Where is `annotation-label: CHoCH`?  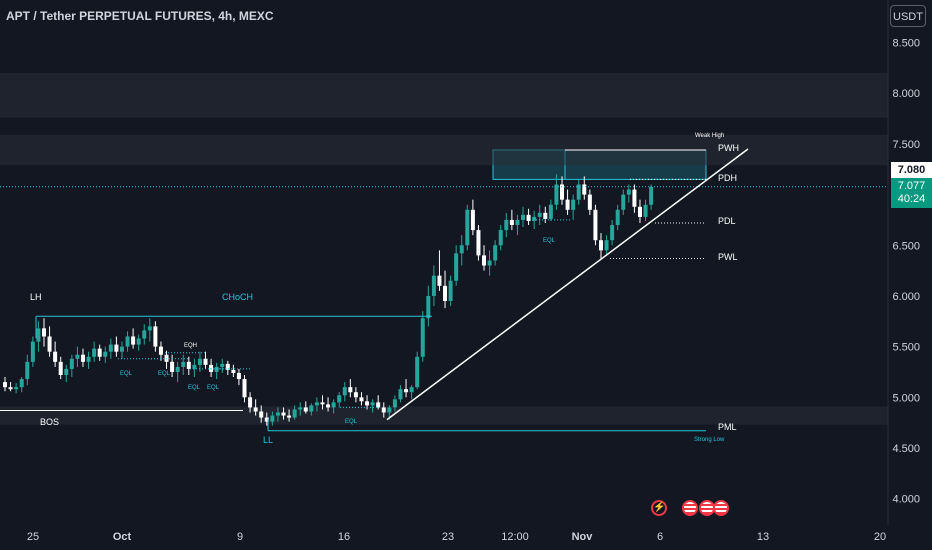 annotation-label: CHoCH is located at coordinates (237, 297).